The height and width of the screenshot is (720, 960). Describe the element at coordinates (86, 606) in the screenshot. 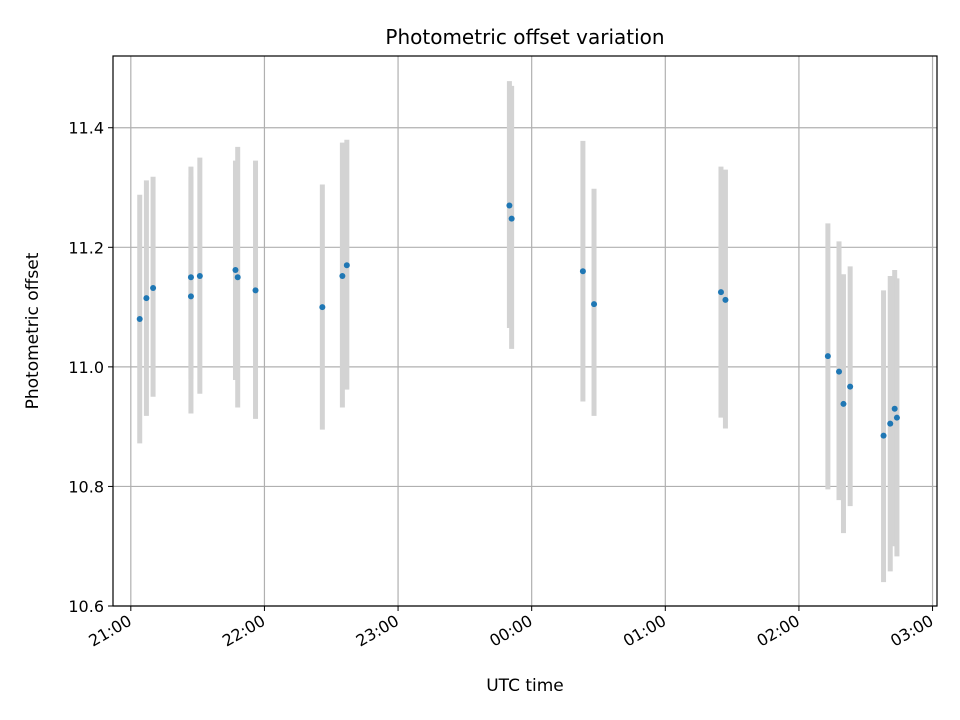

I see `y-tick-label: 10.6` at that location.